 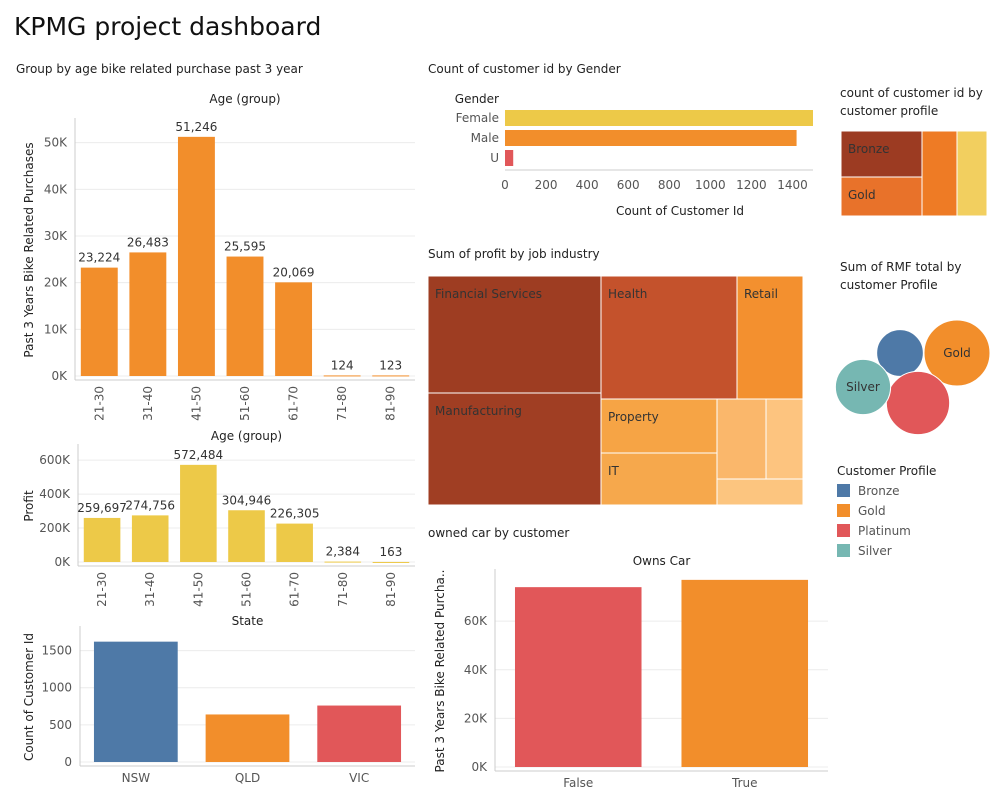 What do you see at coordinates (246, 436) in the screenshot?
I see `age-profit-axis-title: Age (group)` at bounding box center [246, 436].